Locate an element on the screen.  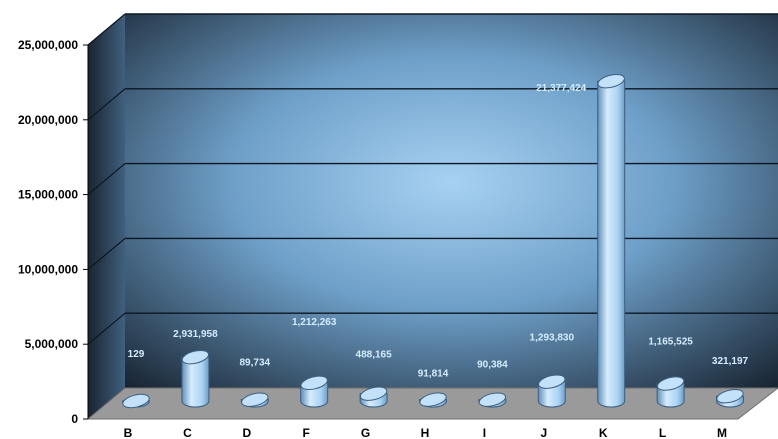
data-label: 21,377,424 is located at coordinates (561, 88).